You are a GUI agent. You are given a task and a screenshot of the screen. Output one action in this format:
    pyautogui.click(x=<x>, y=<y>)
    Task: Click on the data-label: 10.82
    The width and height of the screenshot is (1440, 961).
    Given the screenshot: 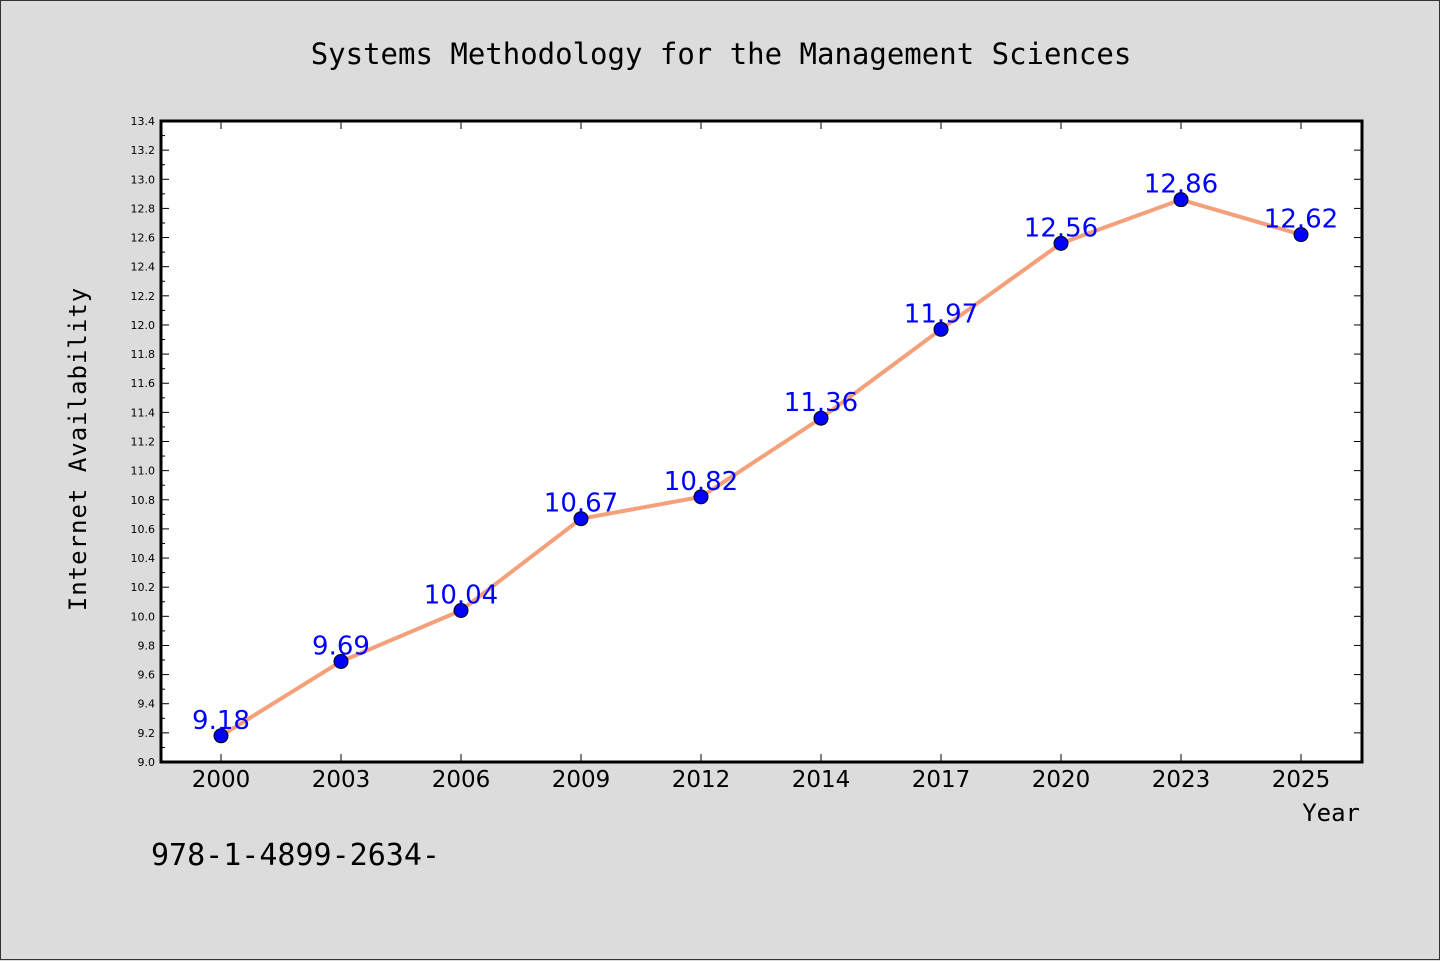 What is the action you would take?
    pyautogui.click(x=701, y=482)
    